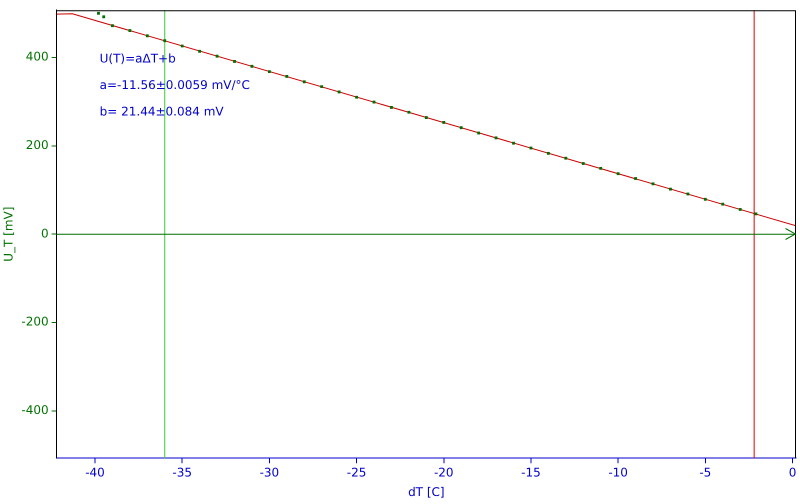  What do you see at coordinates (35, 410) in the screenshot?
I see `y-tick-label: -400` at bounding box center [35, 410].